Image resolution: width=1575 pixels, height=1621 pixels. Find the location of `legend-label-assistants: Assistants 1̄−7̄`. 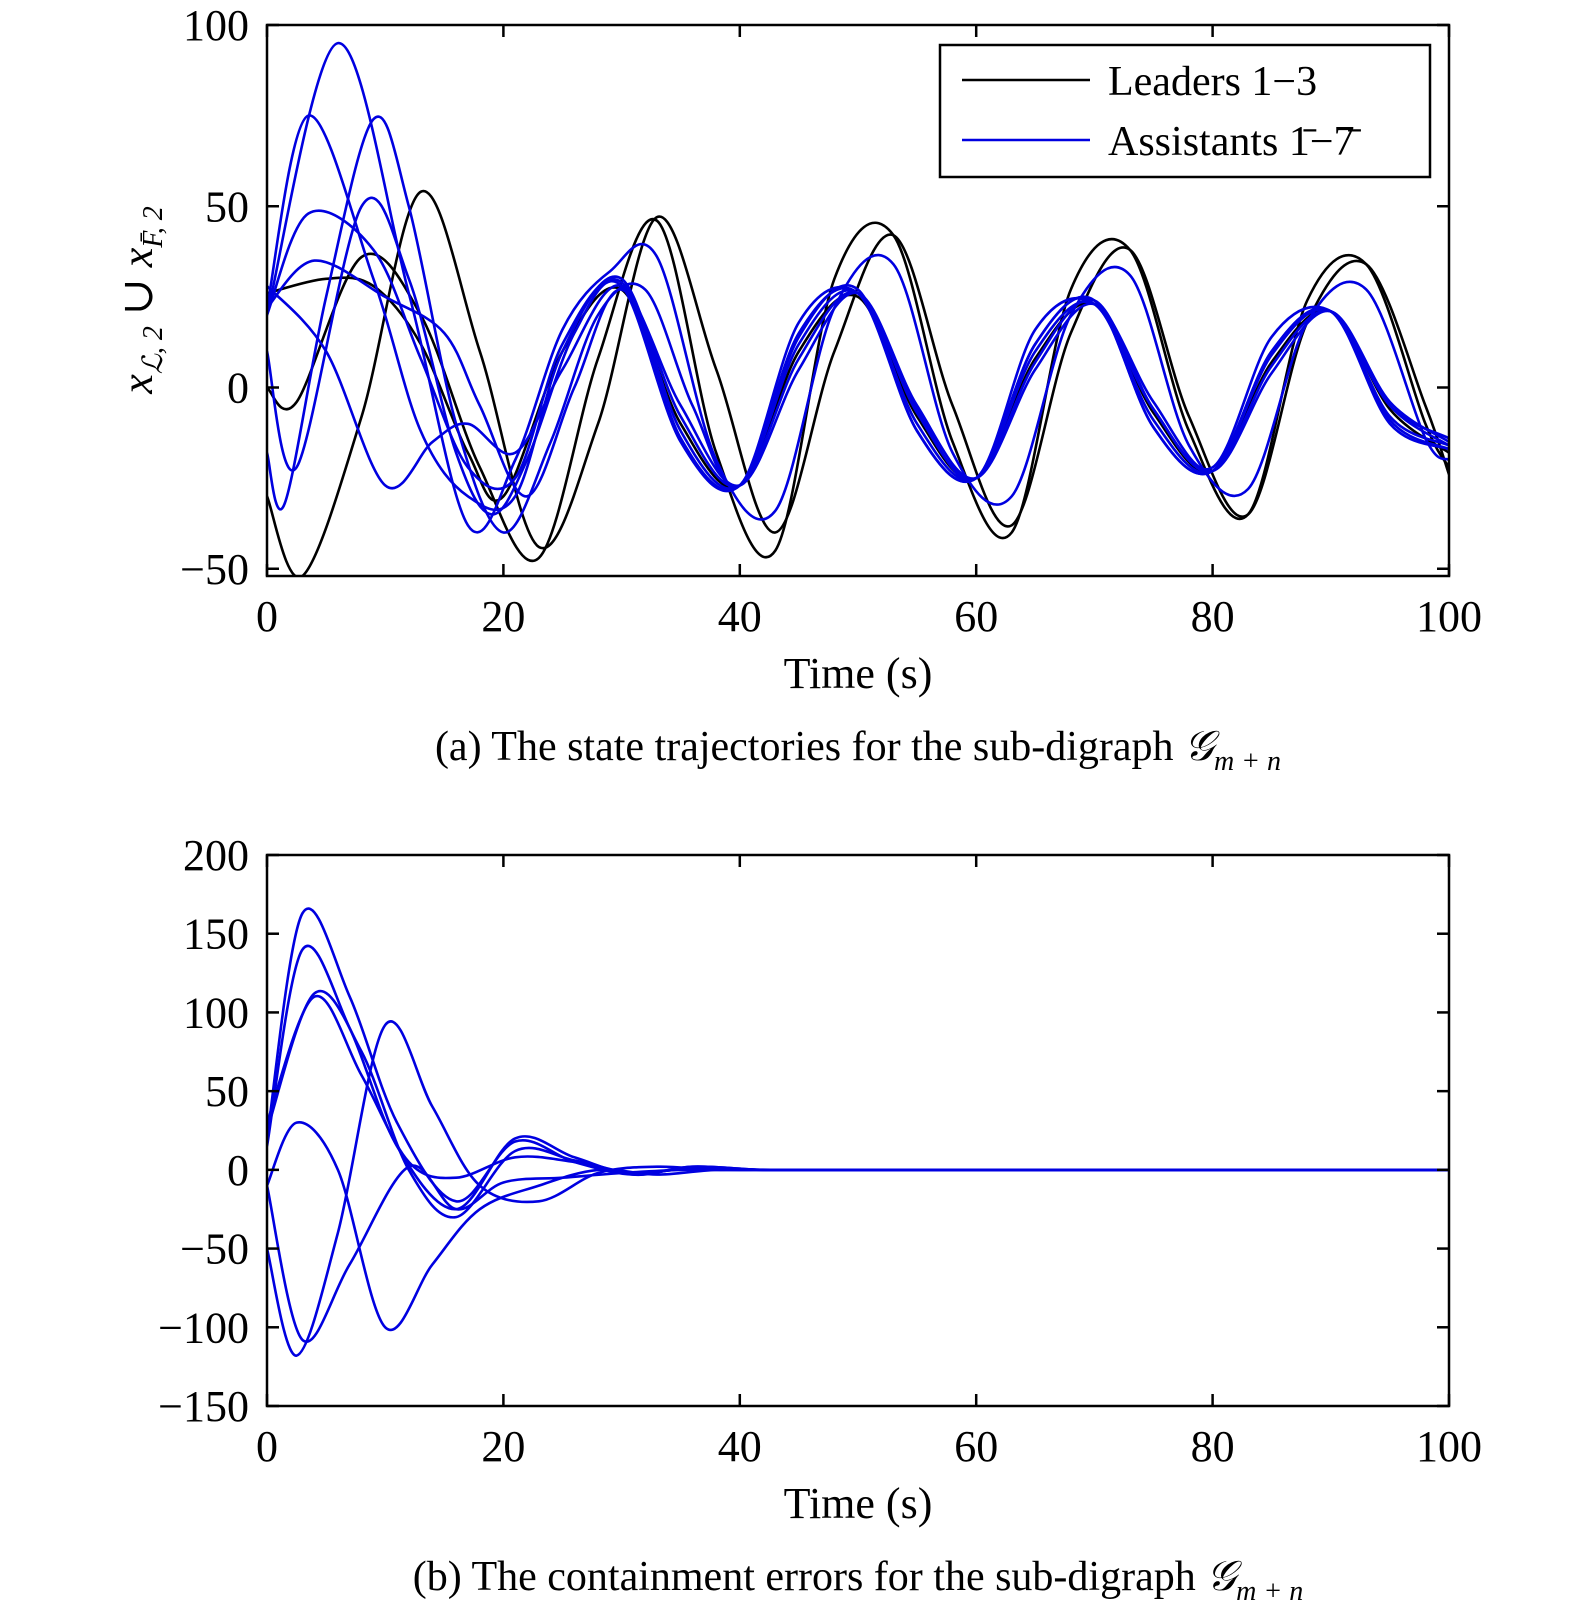

legend-label-assistants: Assistants 1̄−7̄ is located at coordinates (1235, 142).